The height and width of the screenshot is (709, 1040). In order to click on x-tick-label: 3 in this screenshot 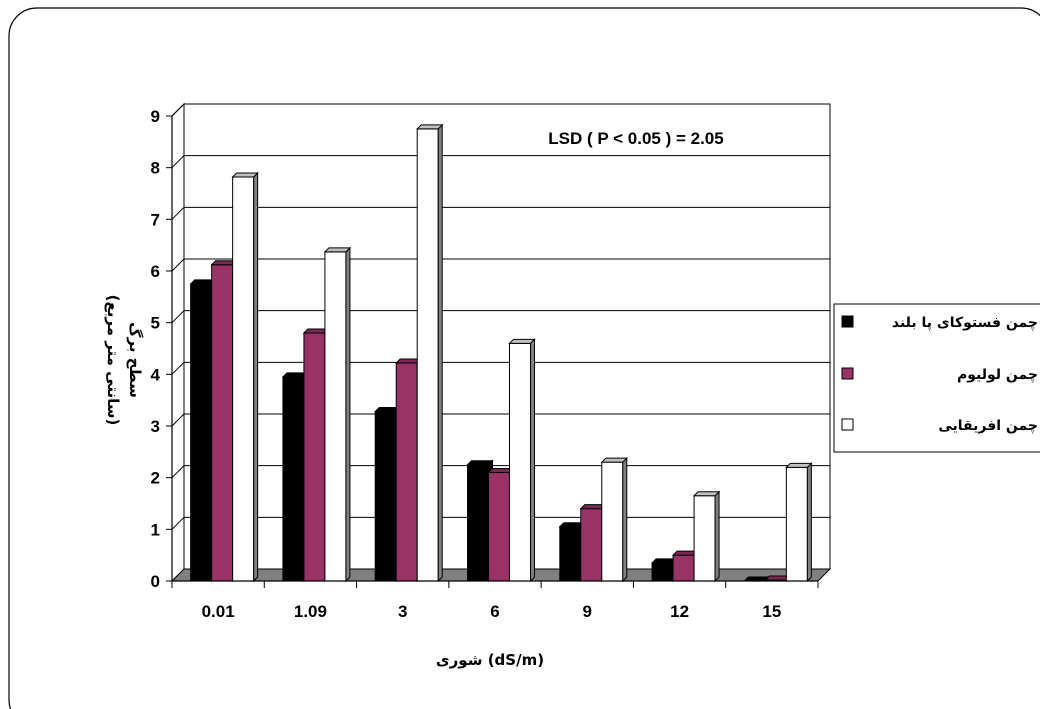, I will do `click(402, 611)`.